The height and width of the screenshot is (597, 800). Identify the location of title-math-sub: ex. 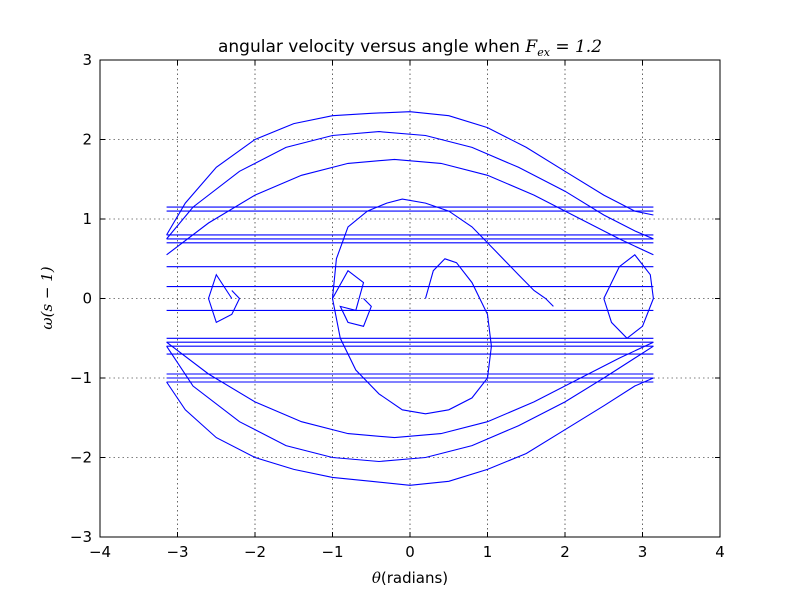
(544, 52).